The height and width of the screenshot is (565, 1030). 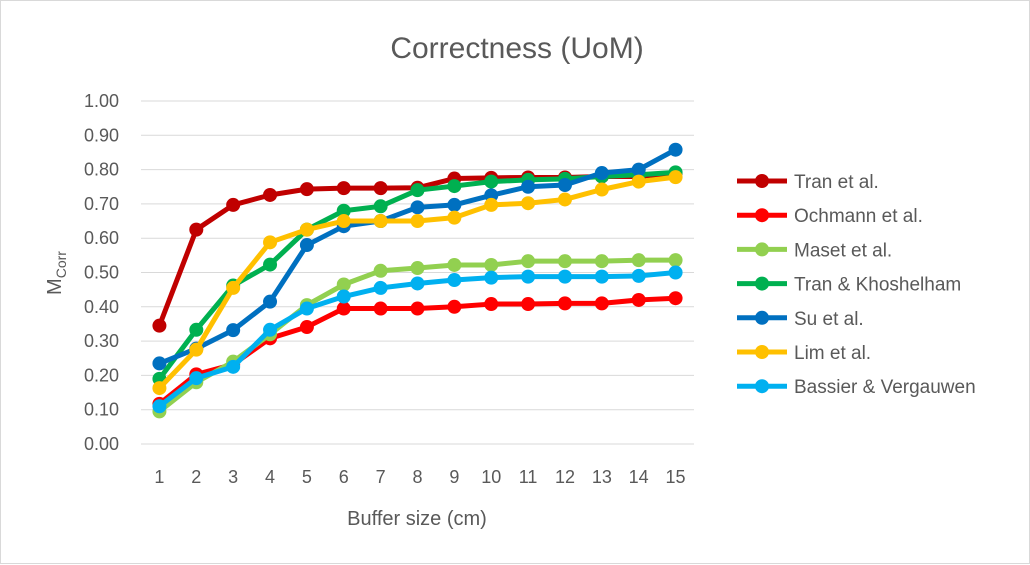 I want to click on y-tick-label: 0.60, so click(x=101, y=238).